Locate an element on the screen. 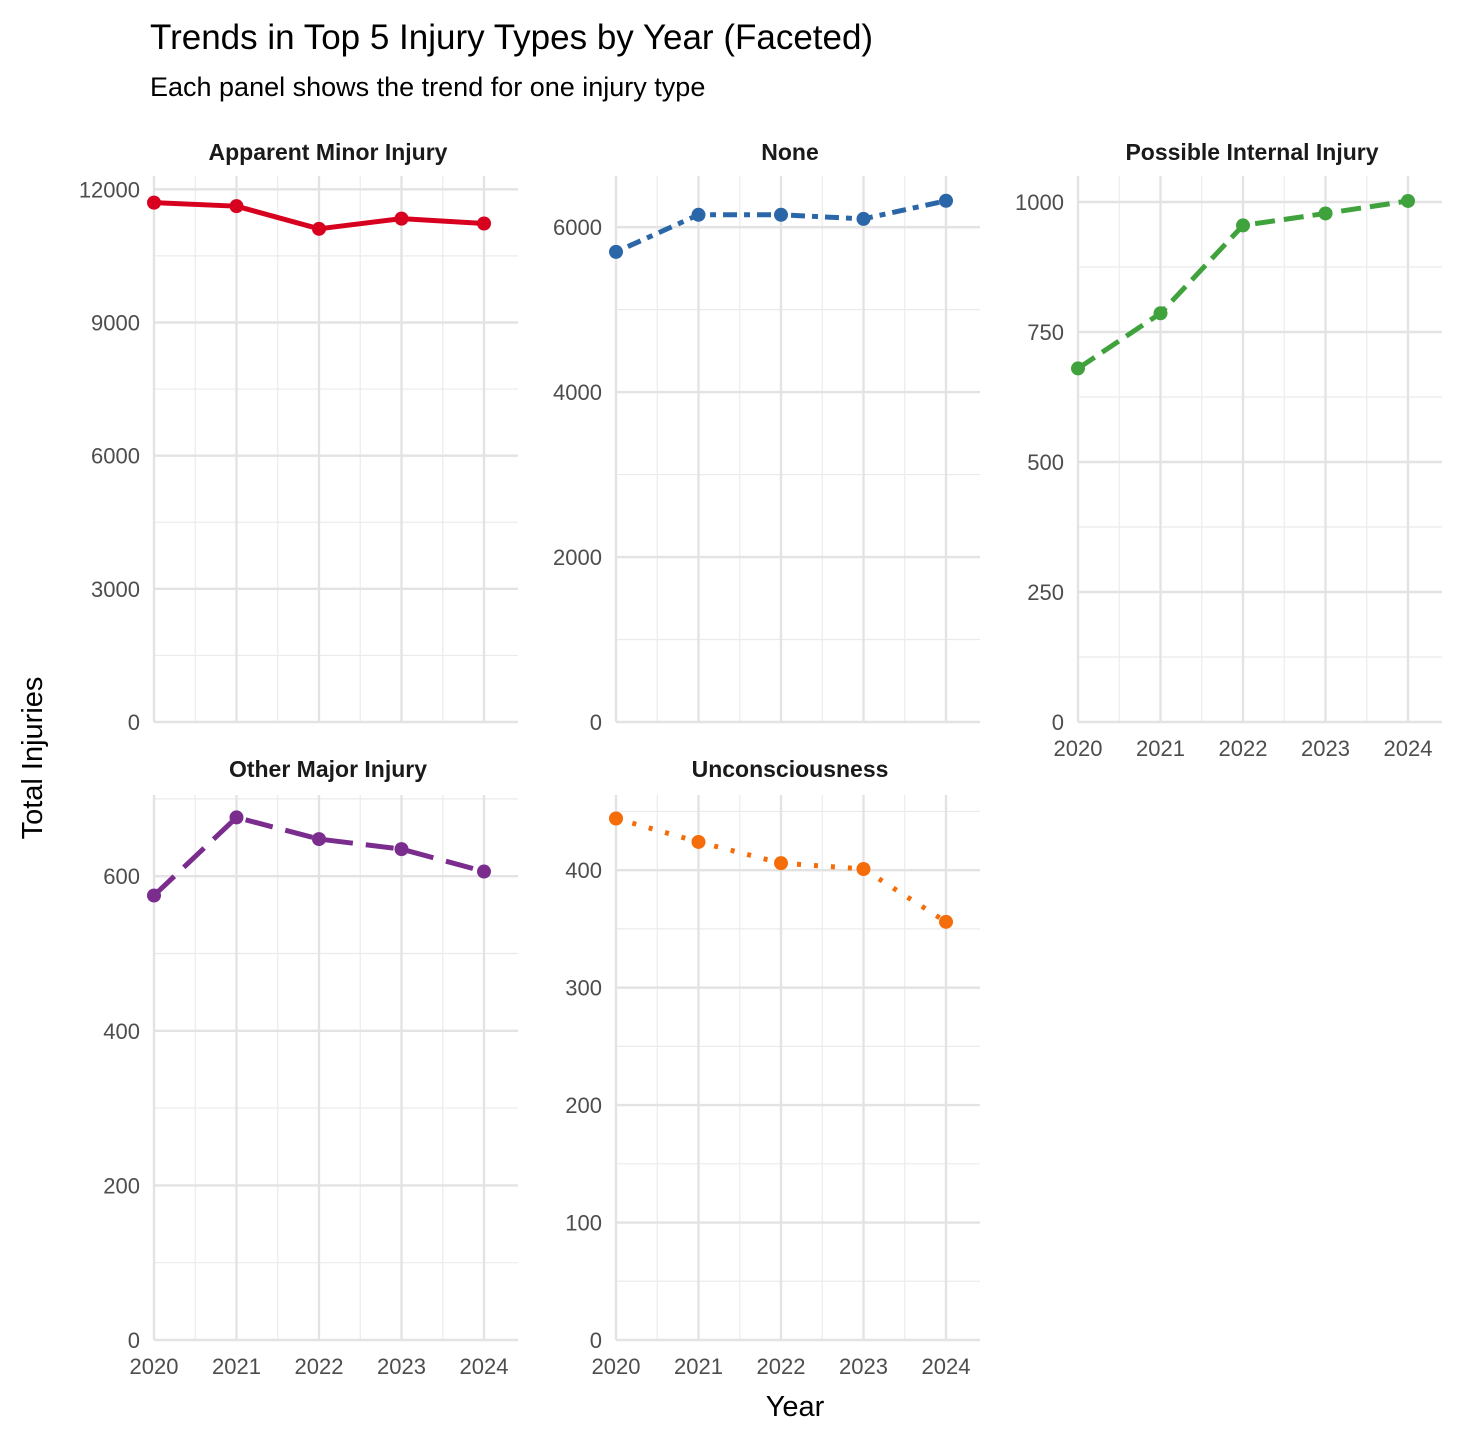 This screenshot has width=1458, height=1440. y-tick-label: 2000 is located at coordinates (577, 557).